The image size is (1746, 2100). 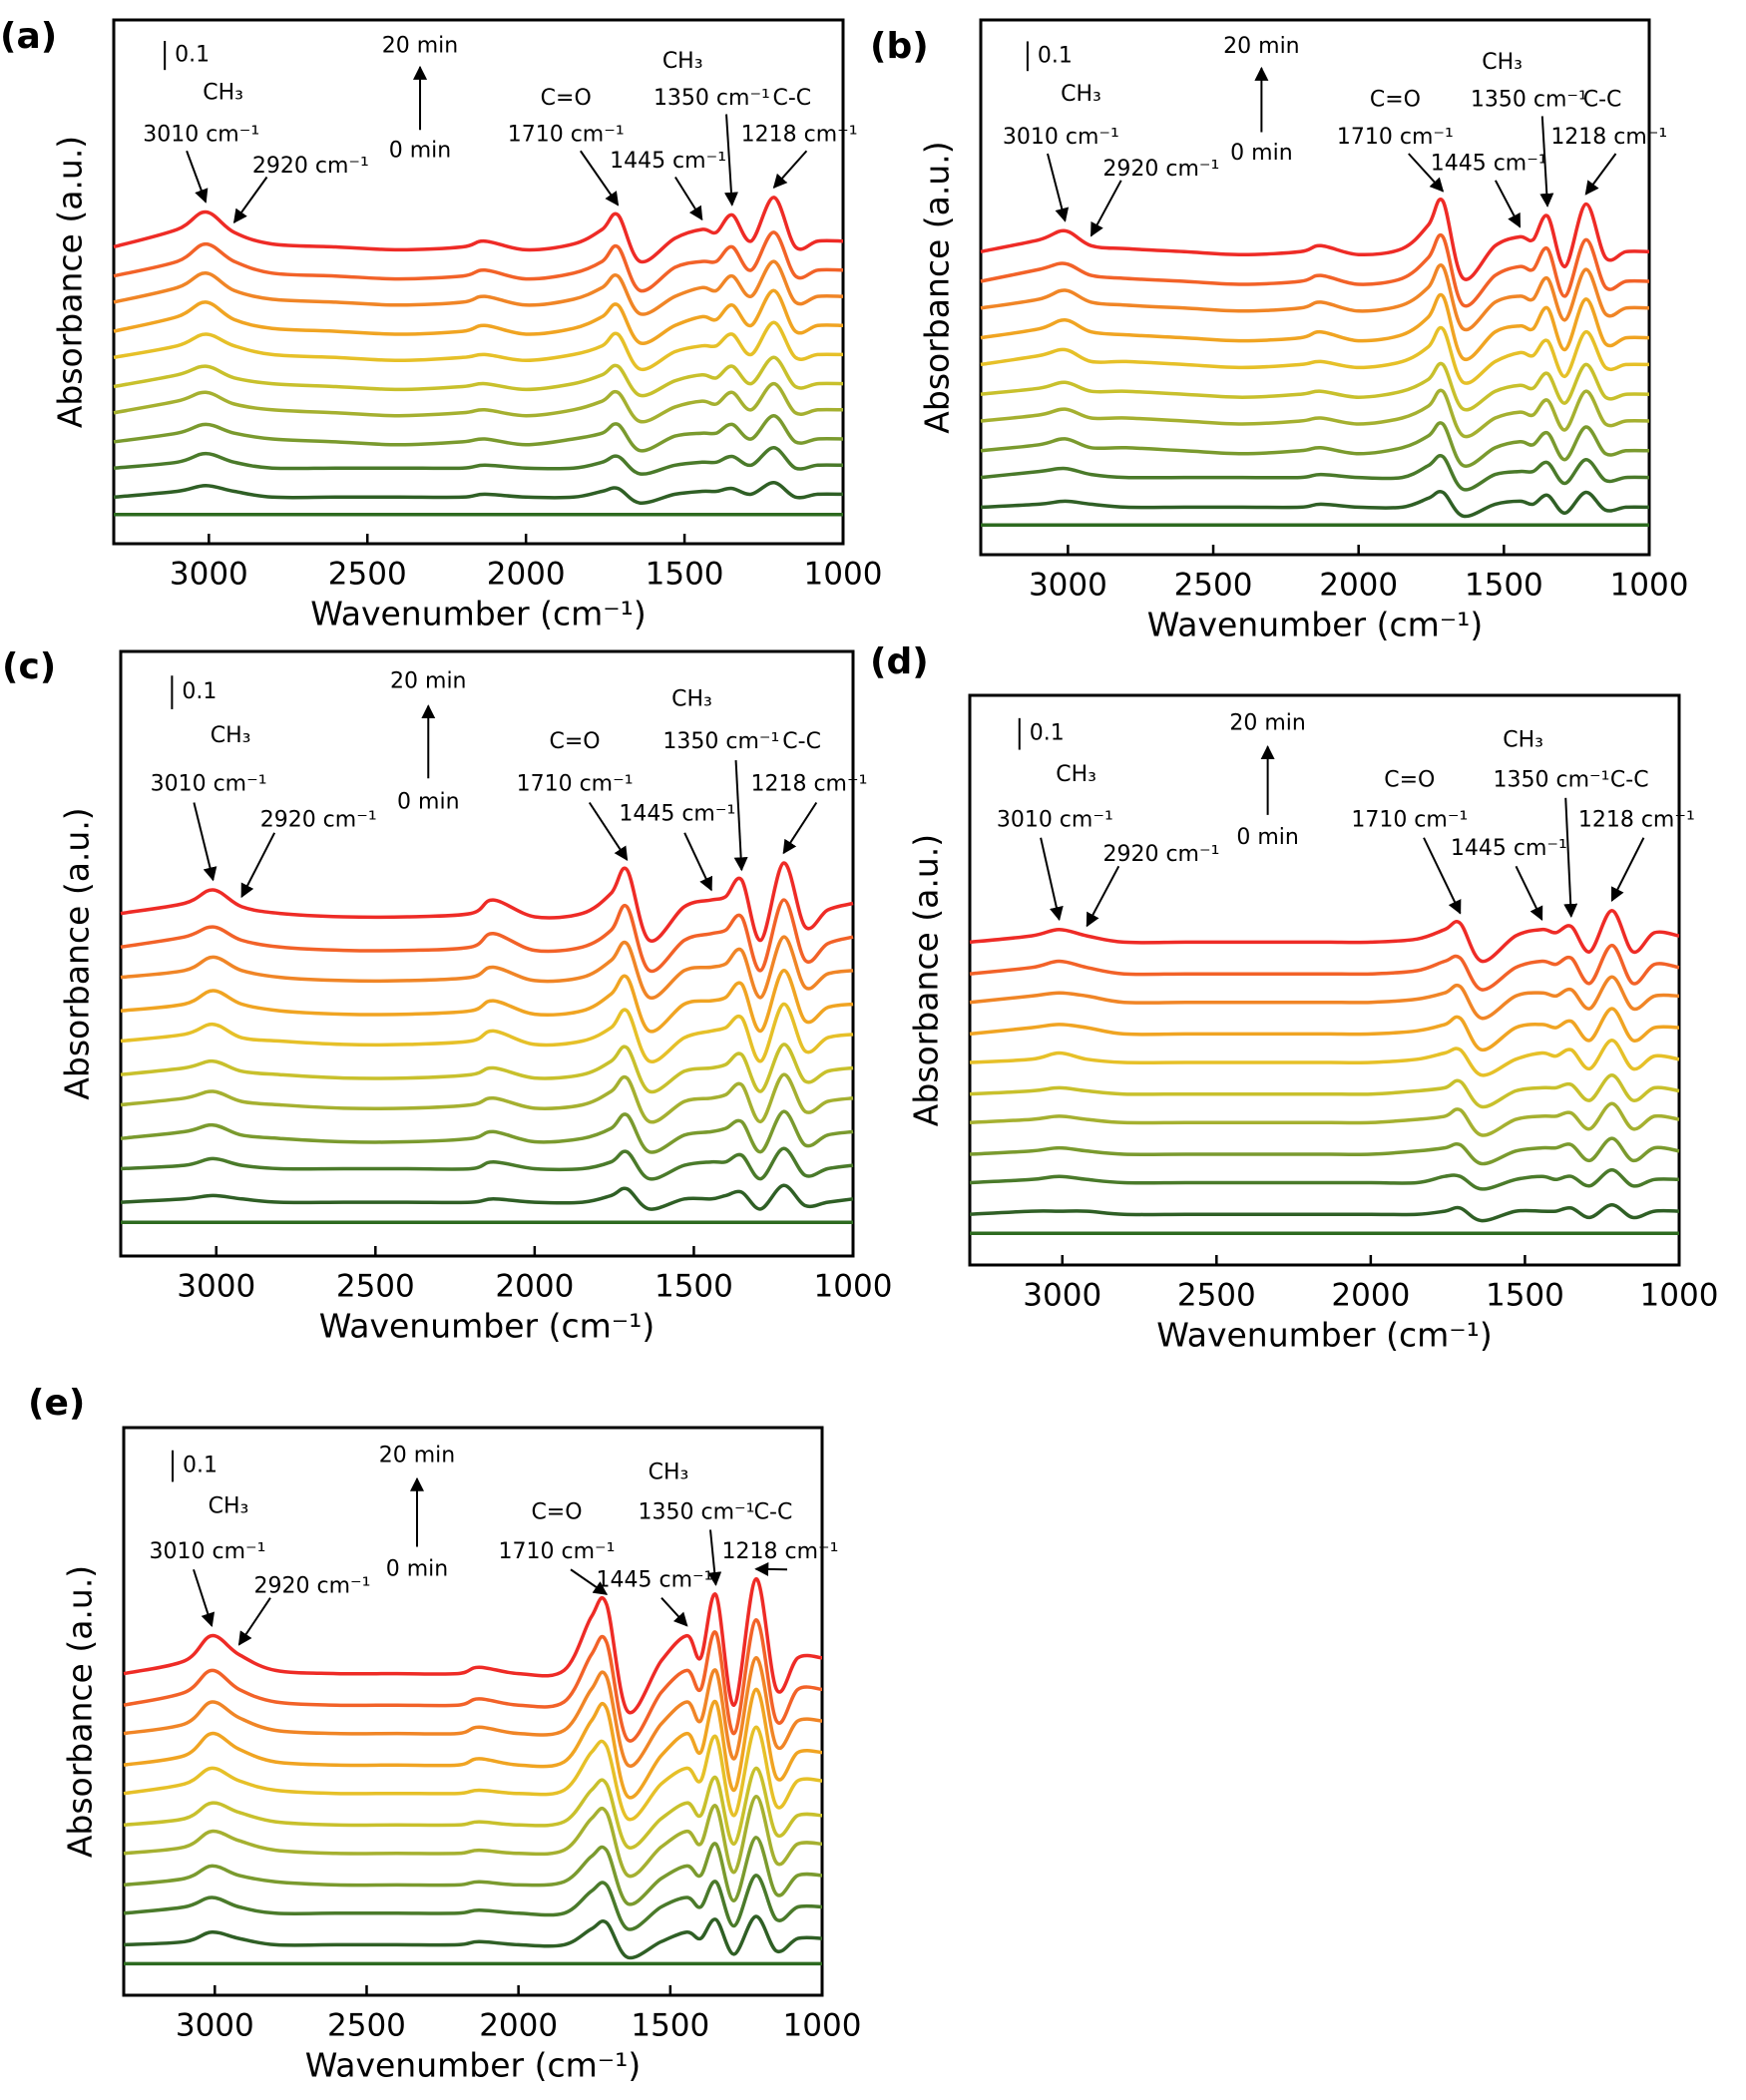 I want to click on x-tick-label: 1500, so click(x=1504, y=586).